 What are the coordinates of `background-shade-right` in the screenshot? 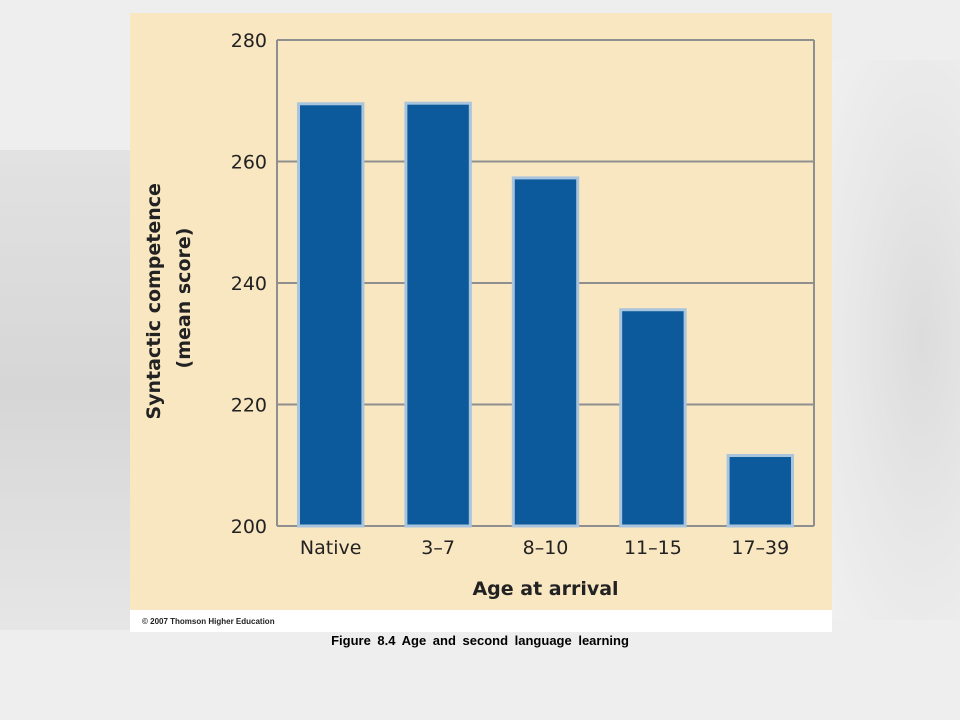 It's located at (896, 340).